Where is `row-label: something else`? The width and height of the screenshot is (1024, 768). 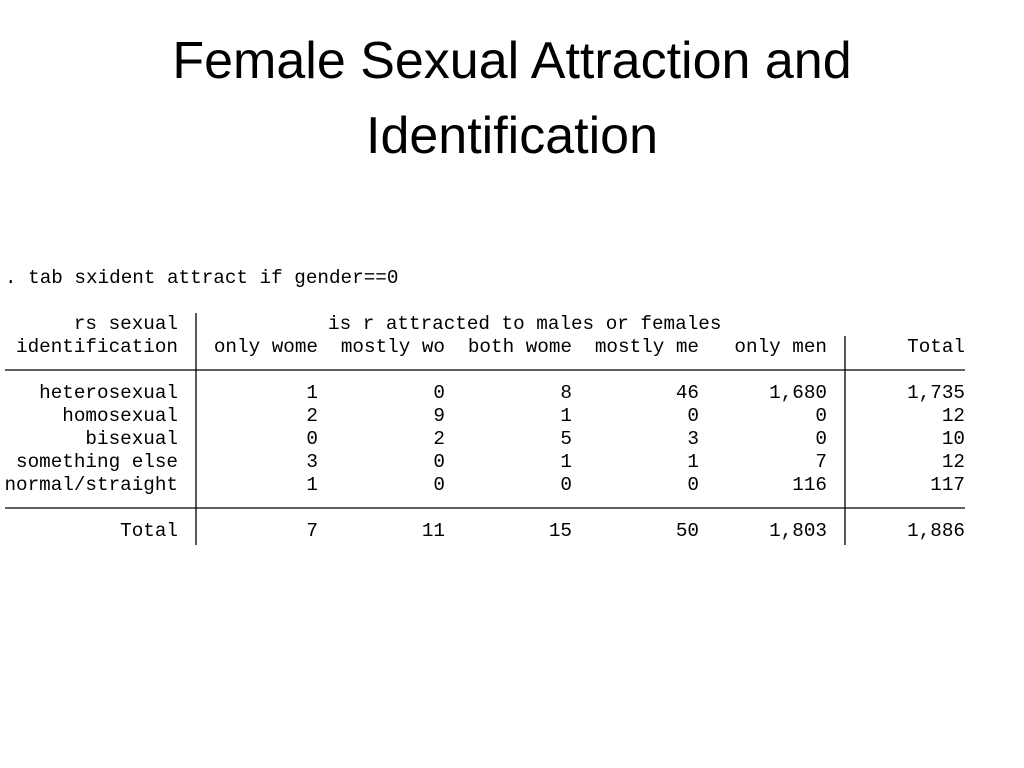 row-label: something else is located at coordinates (97, 462).